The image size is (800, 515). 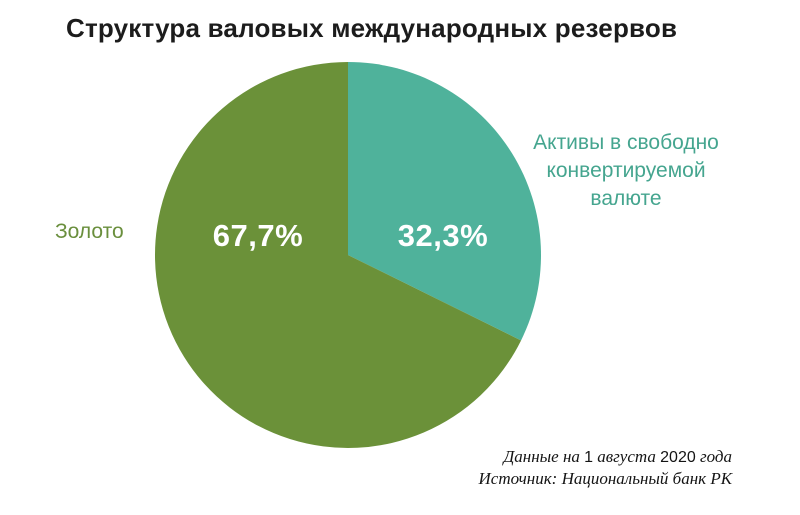 What do you see at coordinates (258, 235) in the screenshot?
I see `slice-value-gold: 67,7%` at bounding box center [258, 235].